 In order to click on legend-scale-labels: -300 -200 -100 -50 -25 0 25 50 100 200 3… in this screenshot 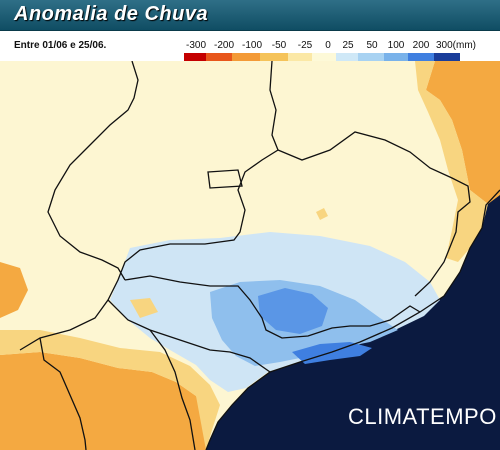, I will do `click(335, 46)`.